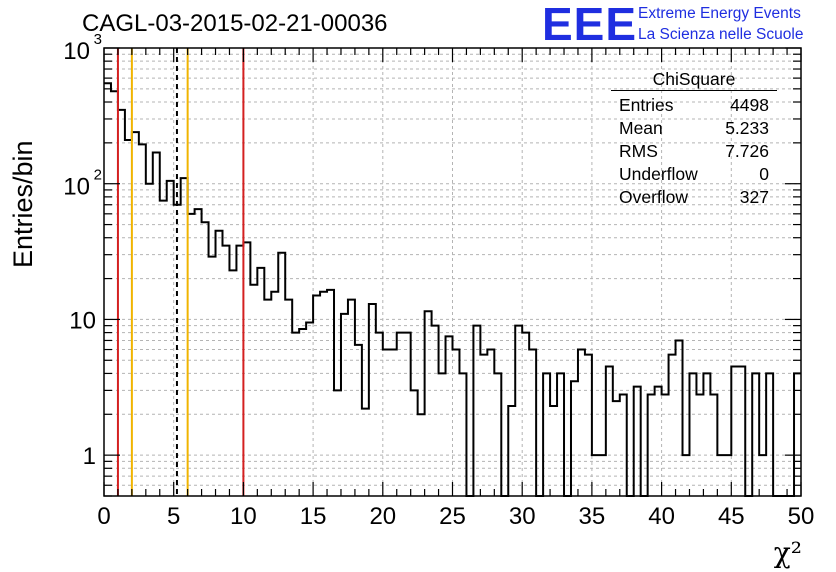 This screenshot has height=572, width=836. Describe the element at coordinates (522, 516) in the screenshot. I see `x-tick-label: 30` at that location.